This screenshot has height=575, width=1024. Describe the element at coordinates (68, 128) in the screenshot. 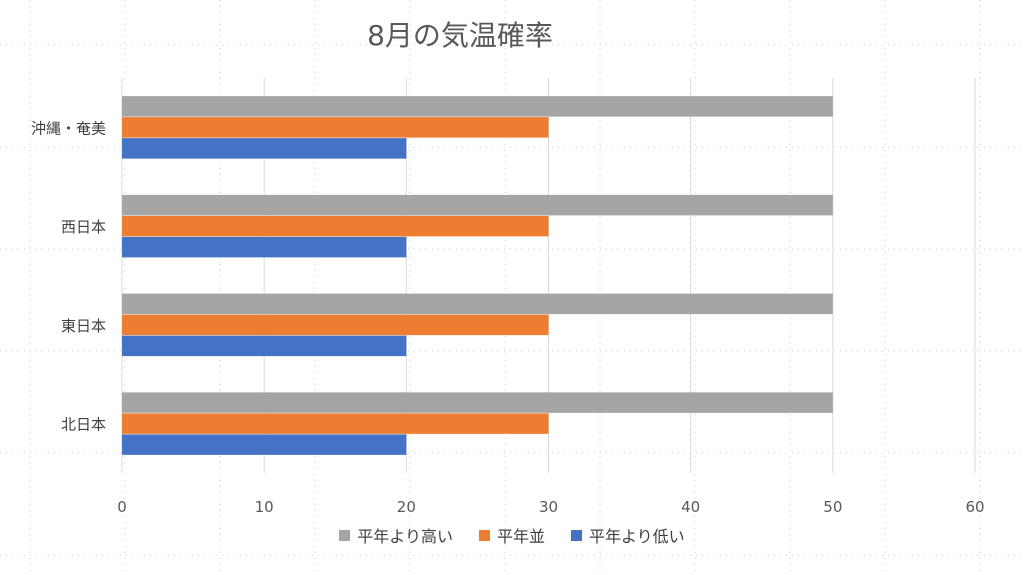

I see `y-category-label: 沖縄・奄美` at that location.